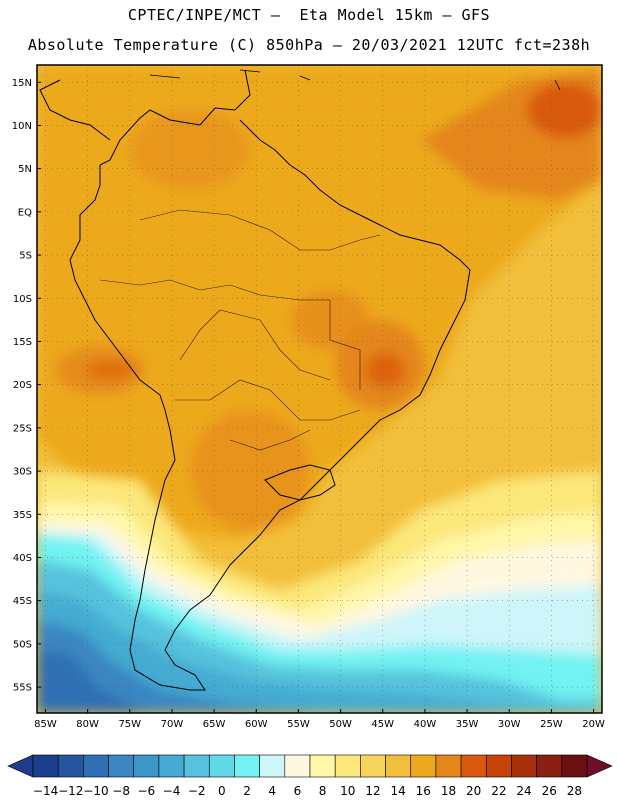 Image resolution: width=618 pixels, height=800 pixels. I want to click on lat-label: 20S, so click(22, 385).